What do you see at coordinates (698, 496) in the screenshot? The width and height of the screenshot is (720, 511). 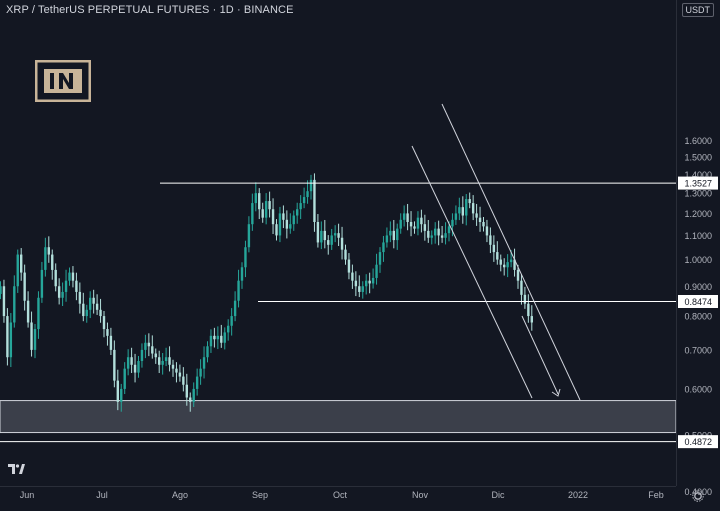 I see `gear-icon` at bounding box center [698, 496].